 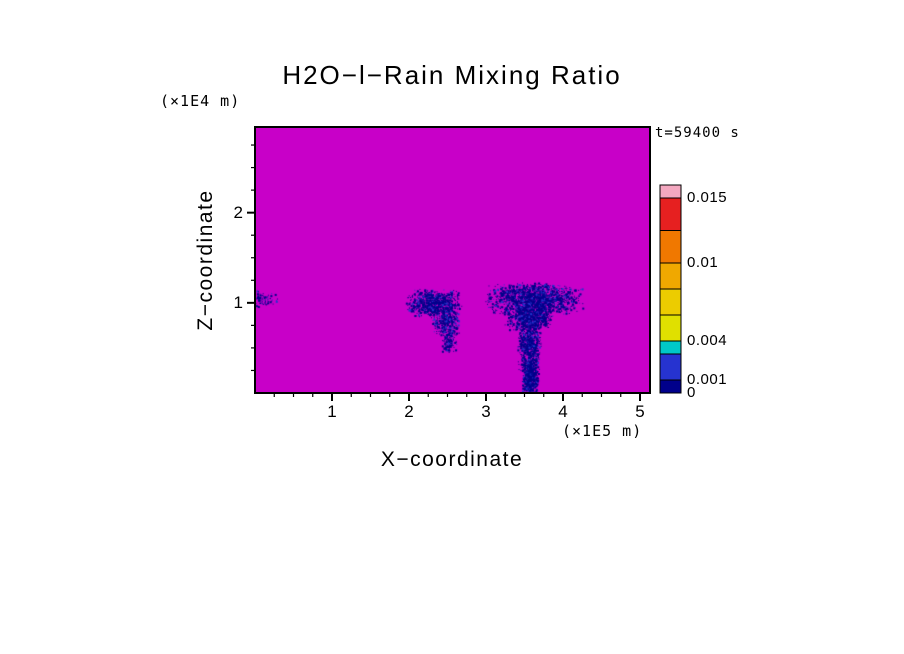 What do you see at coordinates (452, 459) in the screenshot?
I see `x-axis-title: X−coordinate` at bounding box center [452, 459].